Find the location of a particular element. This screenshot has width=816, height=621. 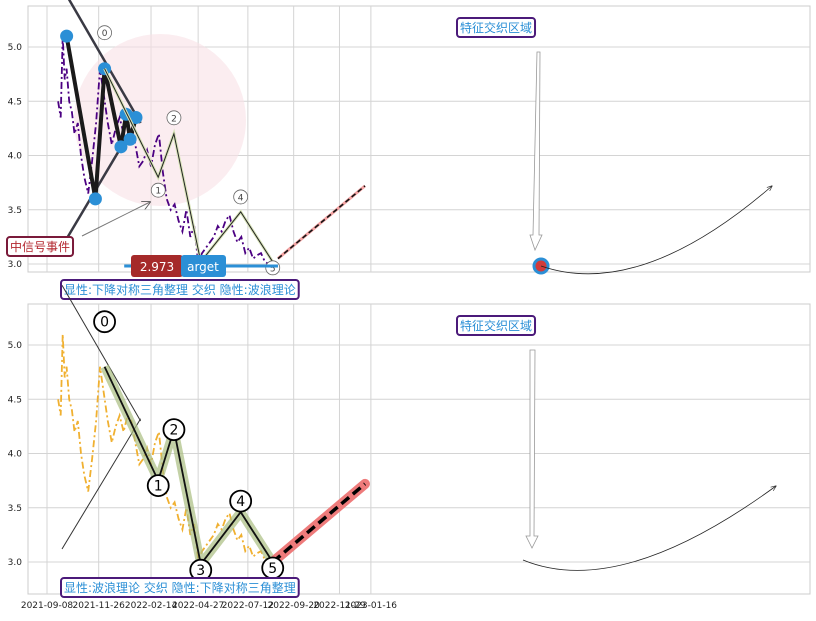

top-region-label-box is located at coordinates (496, 27).